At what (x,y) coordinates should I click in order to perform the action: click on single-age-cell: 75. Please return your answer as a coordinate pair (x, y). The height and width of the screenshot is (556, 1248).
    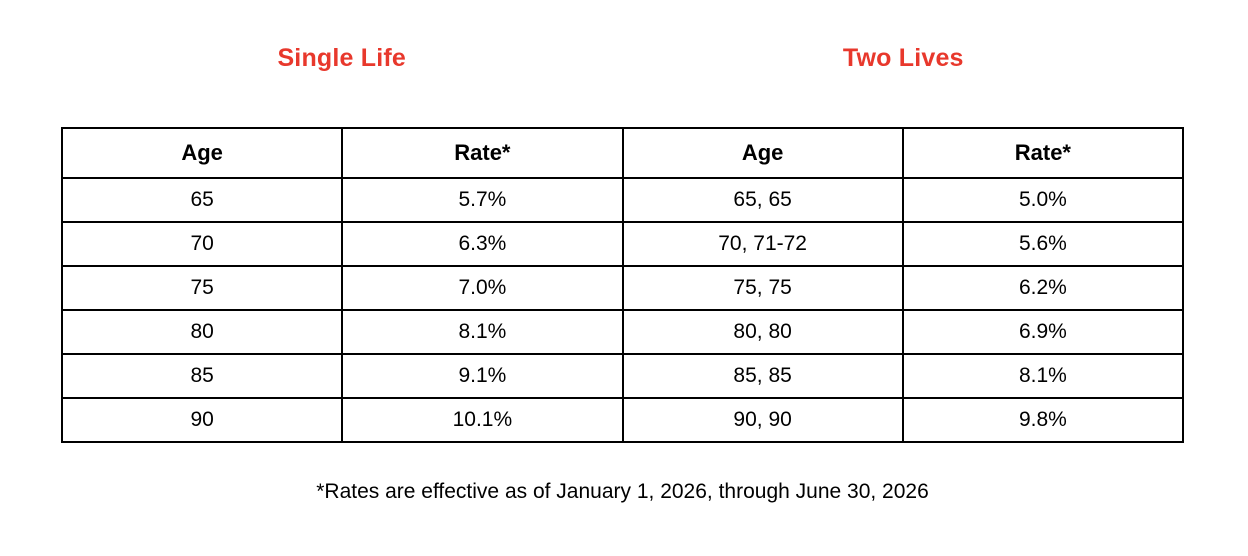
    Looking at the image, I should click on (202, 288).